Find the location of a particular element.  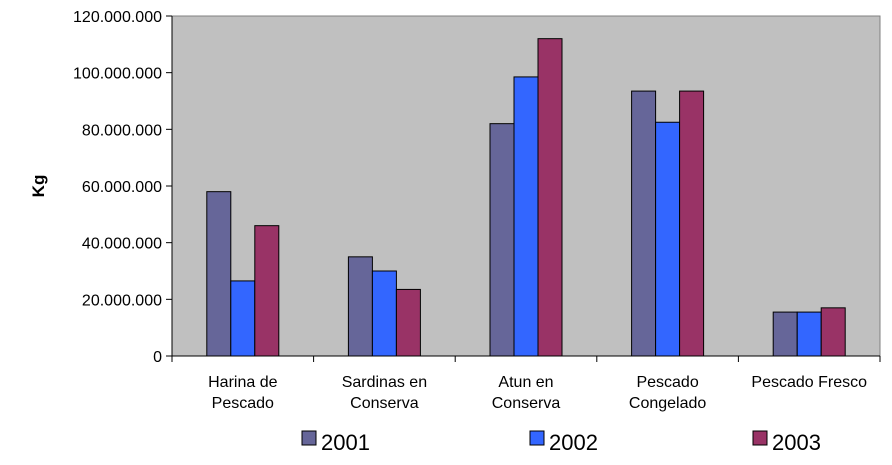

legend-label: 2002 is located at coordinates (573, 442).